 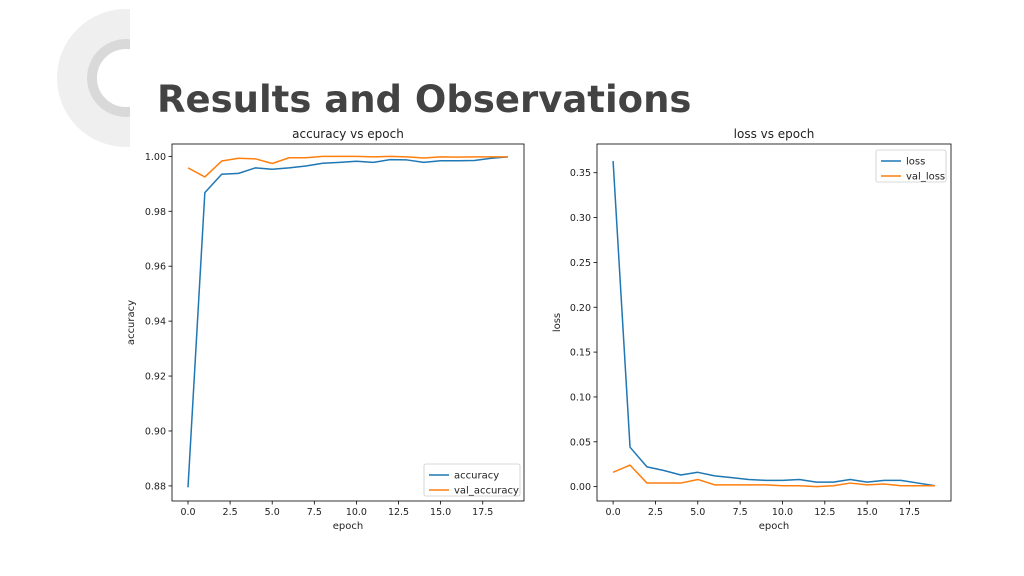 What do you see at coordinates (65, 75) in the screenshot?
I see `decorative-ring` at bounding box center [65, 75].